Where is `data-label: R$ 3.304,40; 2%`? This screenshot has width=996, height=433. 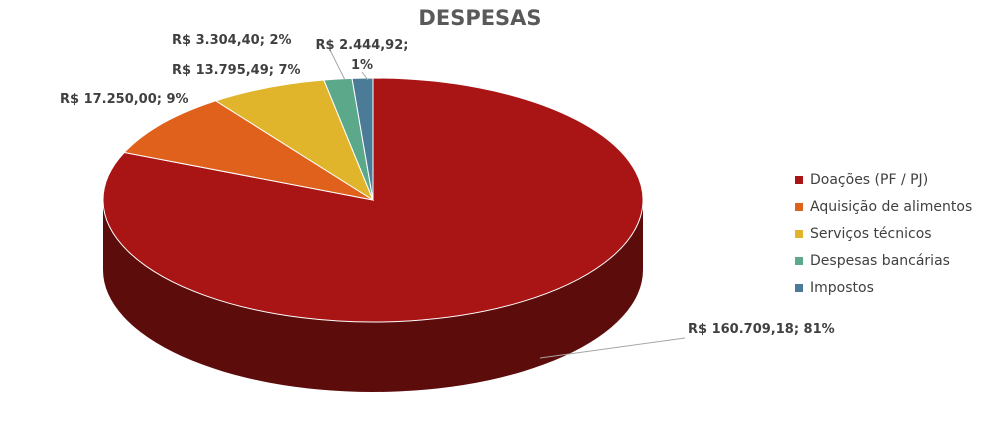 data-label: R$ 3.304,40; 2% is located at coordinates (232, 40).